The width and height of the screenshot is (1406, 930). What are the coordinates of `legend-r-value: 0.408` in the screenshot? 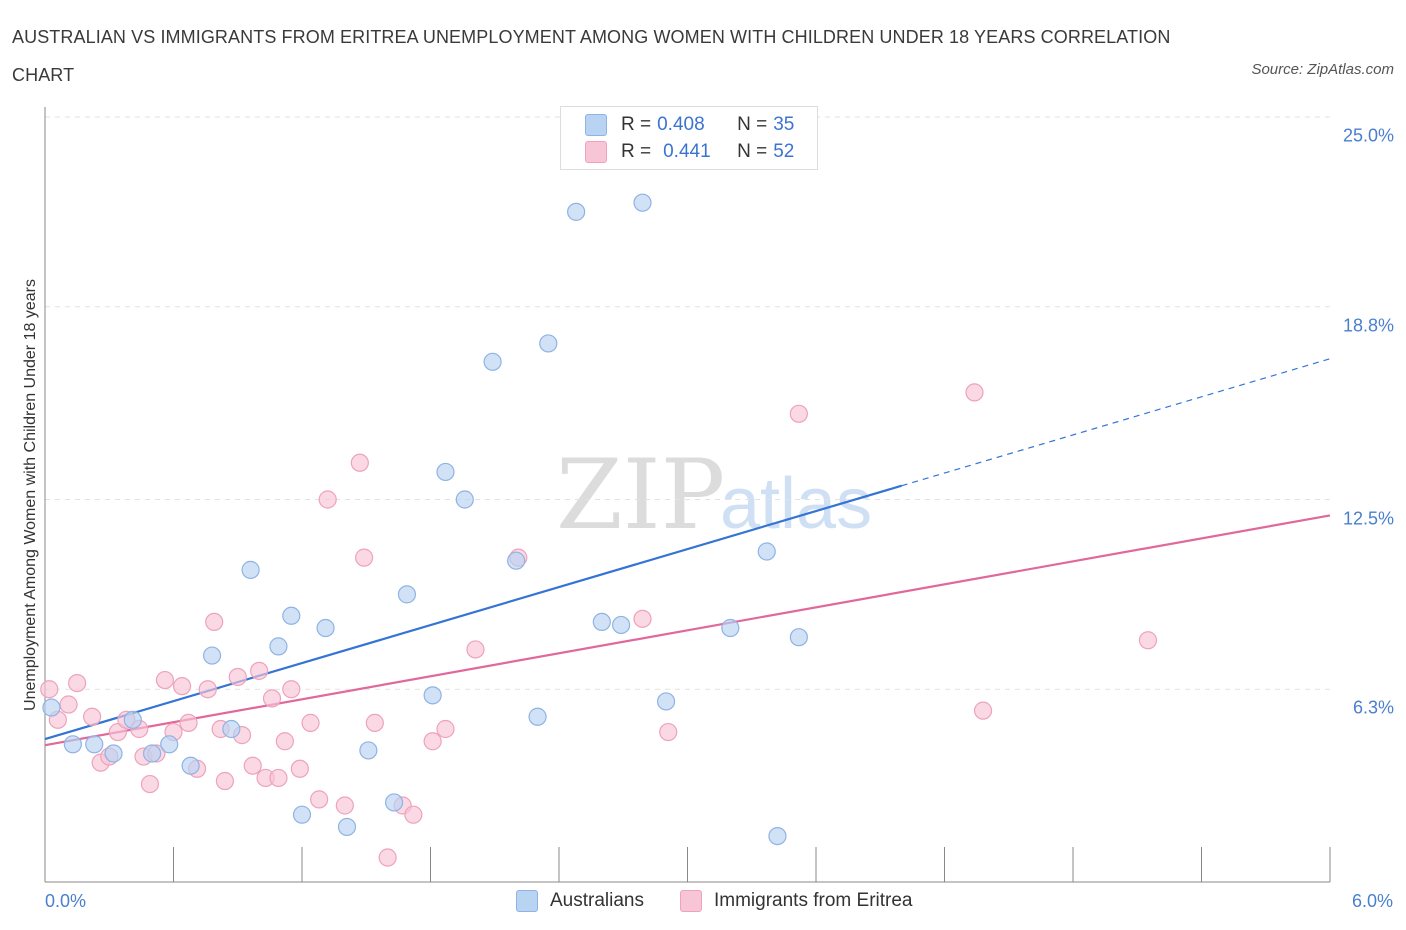 It's located at (681, 124).